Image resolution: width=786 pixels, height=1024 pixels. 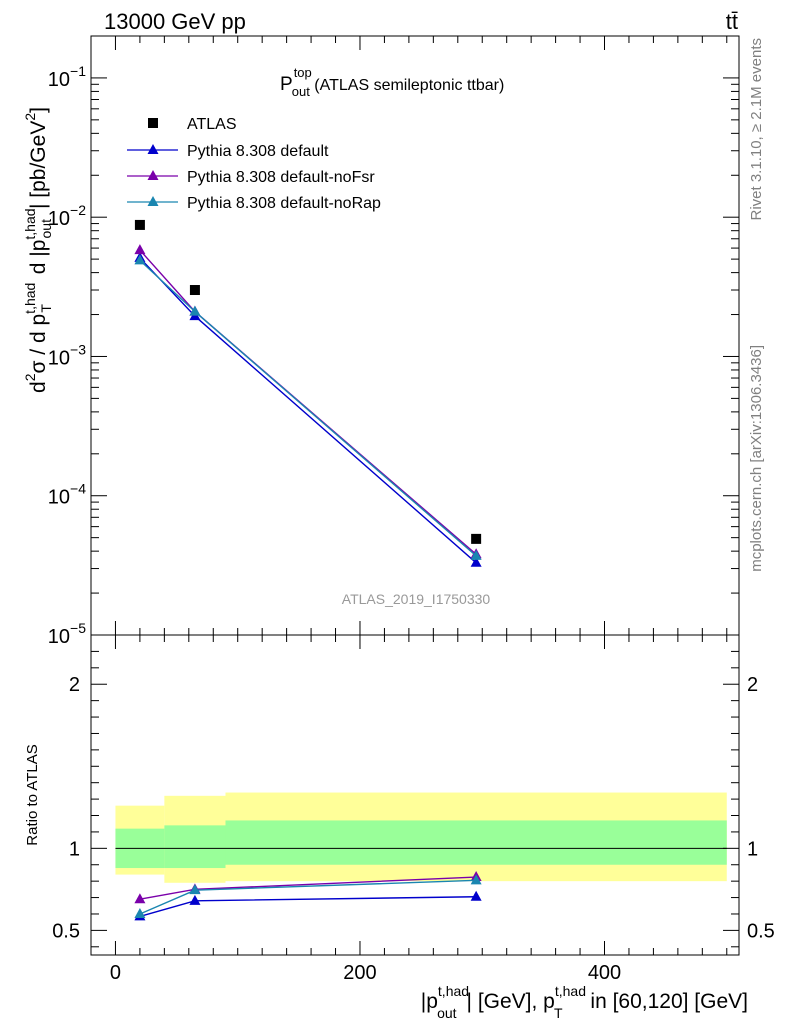 What do you see at coordinates (38, 165) in the screenshot?
I see `ylabel-d: | [pb/GeV` at bounding box center [38, 165].